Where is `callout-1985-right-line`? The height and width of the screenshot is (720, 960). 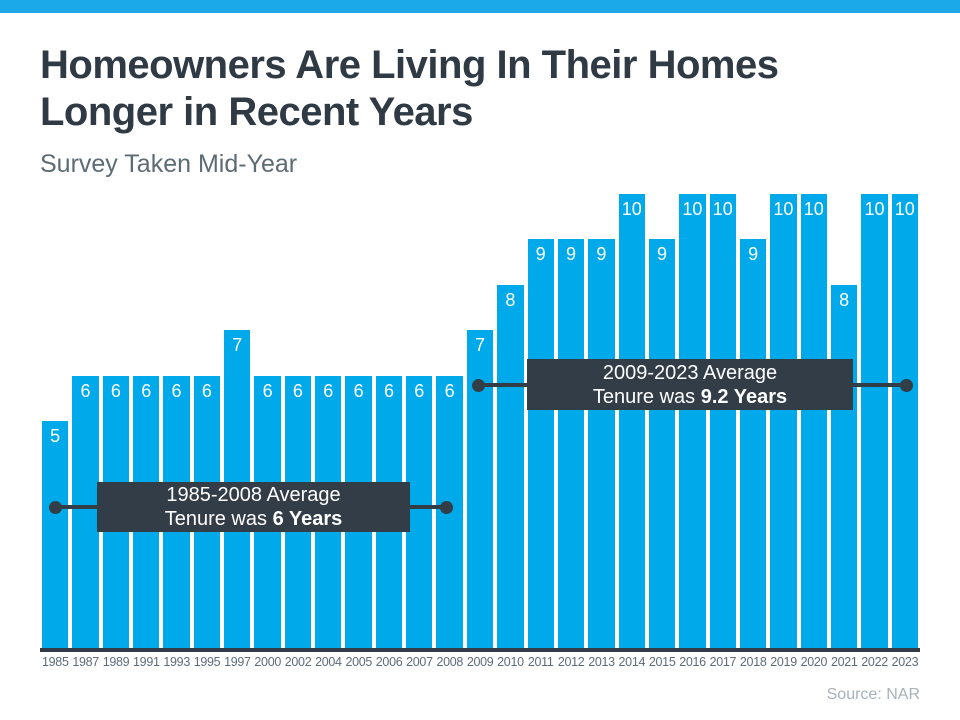
callout-1985-right-line is located at coordinates (428, 507).